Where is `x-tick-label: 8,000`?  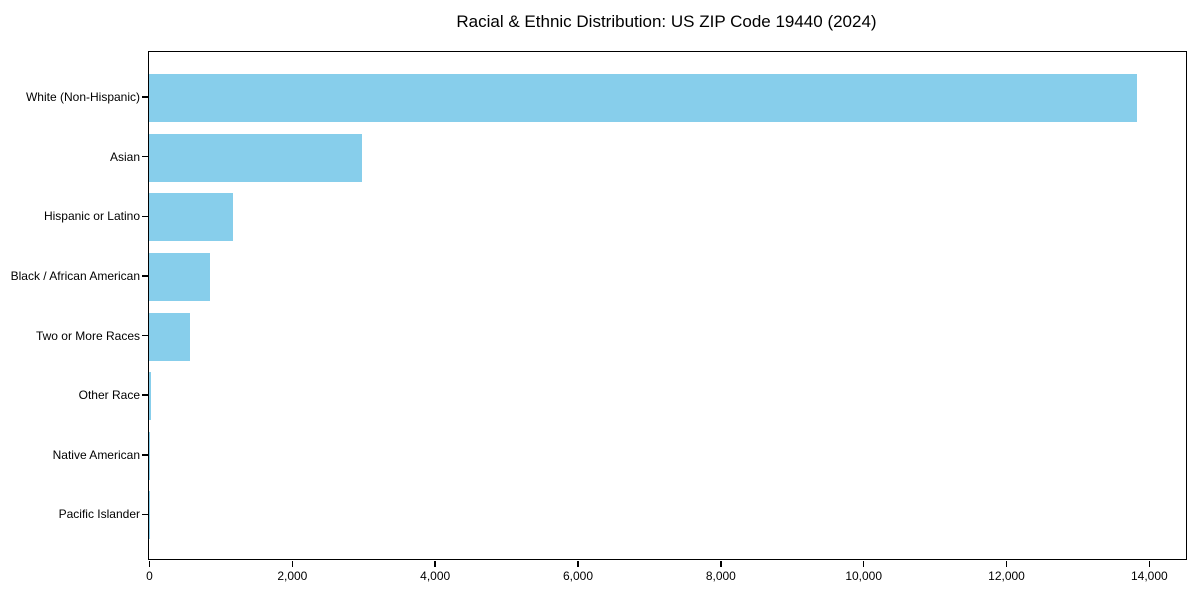
x-tick-label: 8,000 is located at coordinates (720, 576).